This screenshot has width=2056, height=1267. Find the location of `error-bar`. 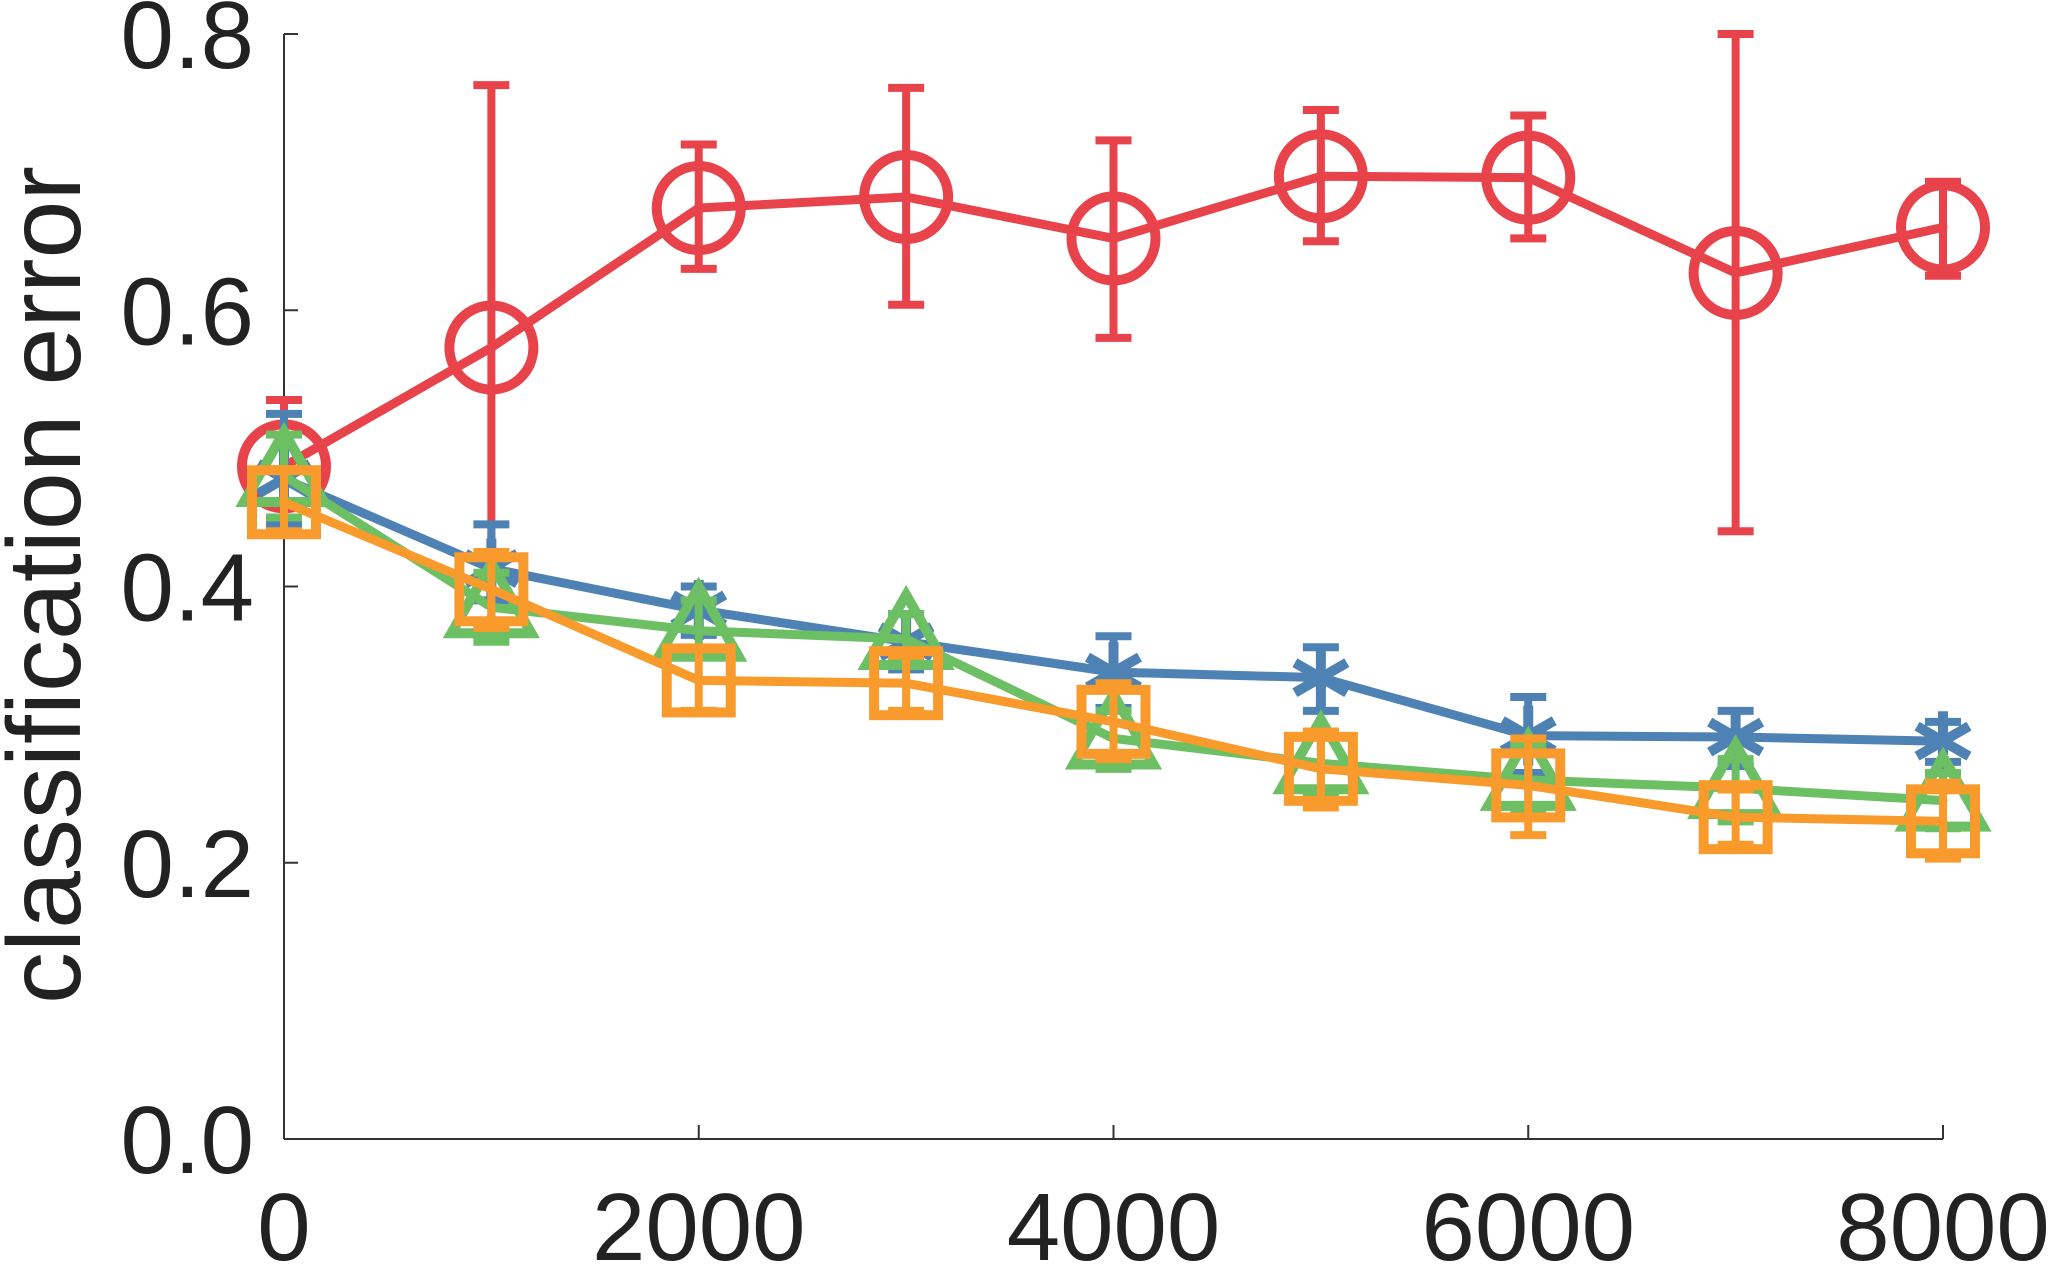

error-bar is located at coordinates (1735, 283).